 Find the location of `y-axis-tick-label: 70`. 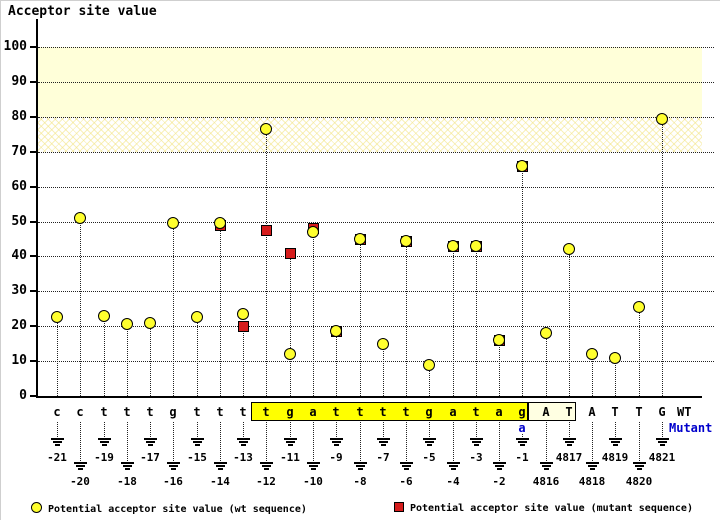

y-axis-tick-label: 70 is located at coordinates (19, 151).